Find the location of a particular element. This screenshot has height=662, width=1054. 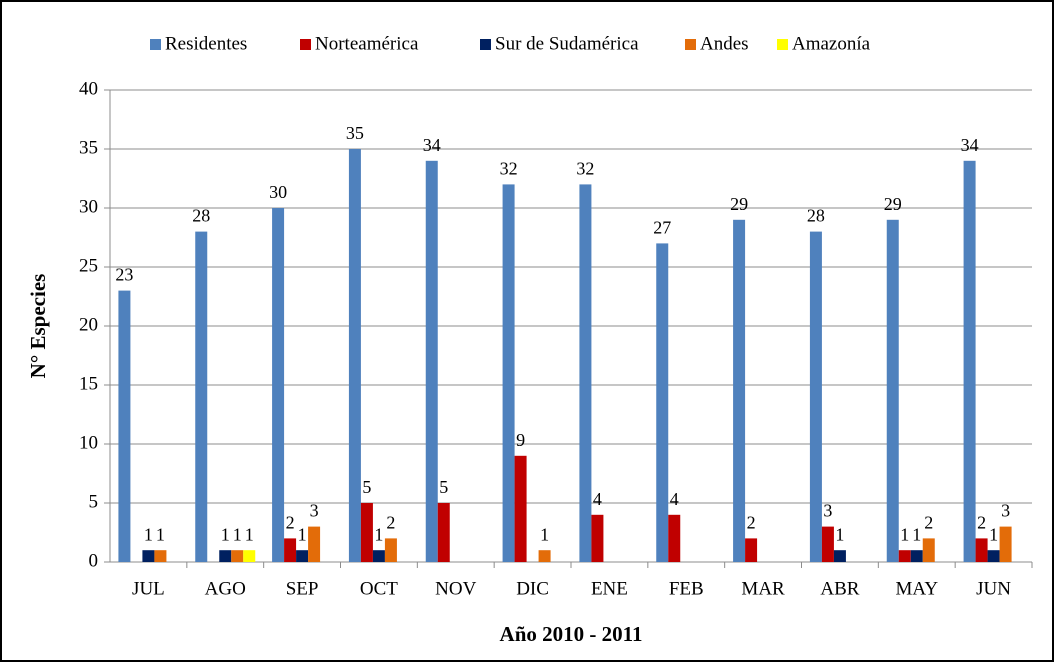

y-tick-label: 20 is located at coordinates (88, 324).